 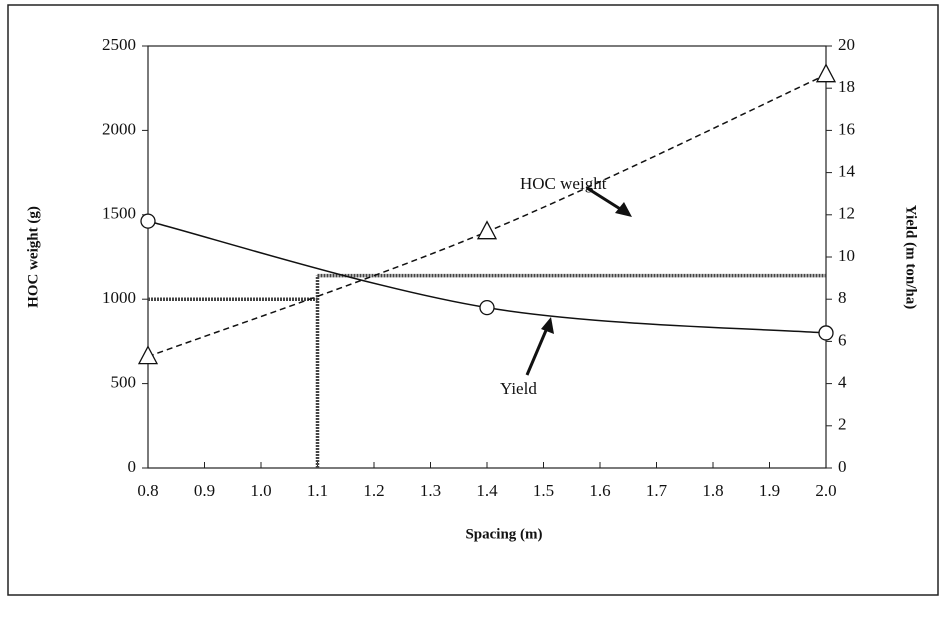 What do you see at coordinates (825, 490) in the screenshot?
I see `x-tick-label: 2.0` at bounding box center [825, 490].